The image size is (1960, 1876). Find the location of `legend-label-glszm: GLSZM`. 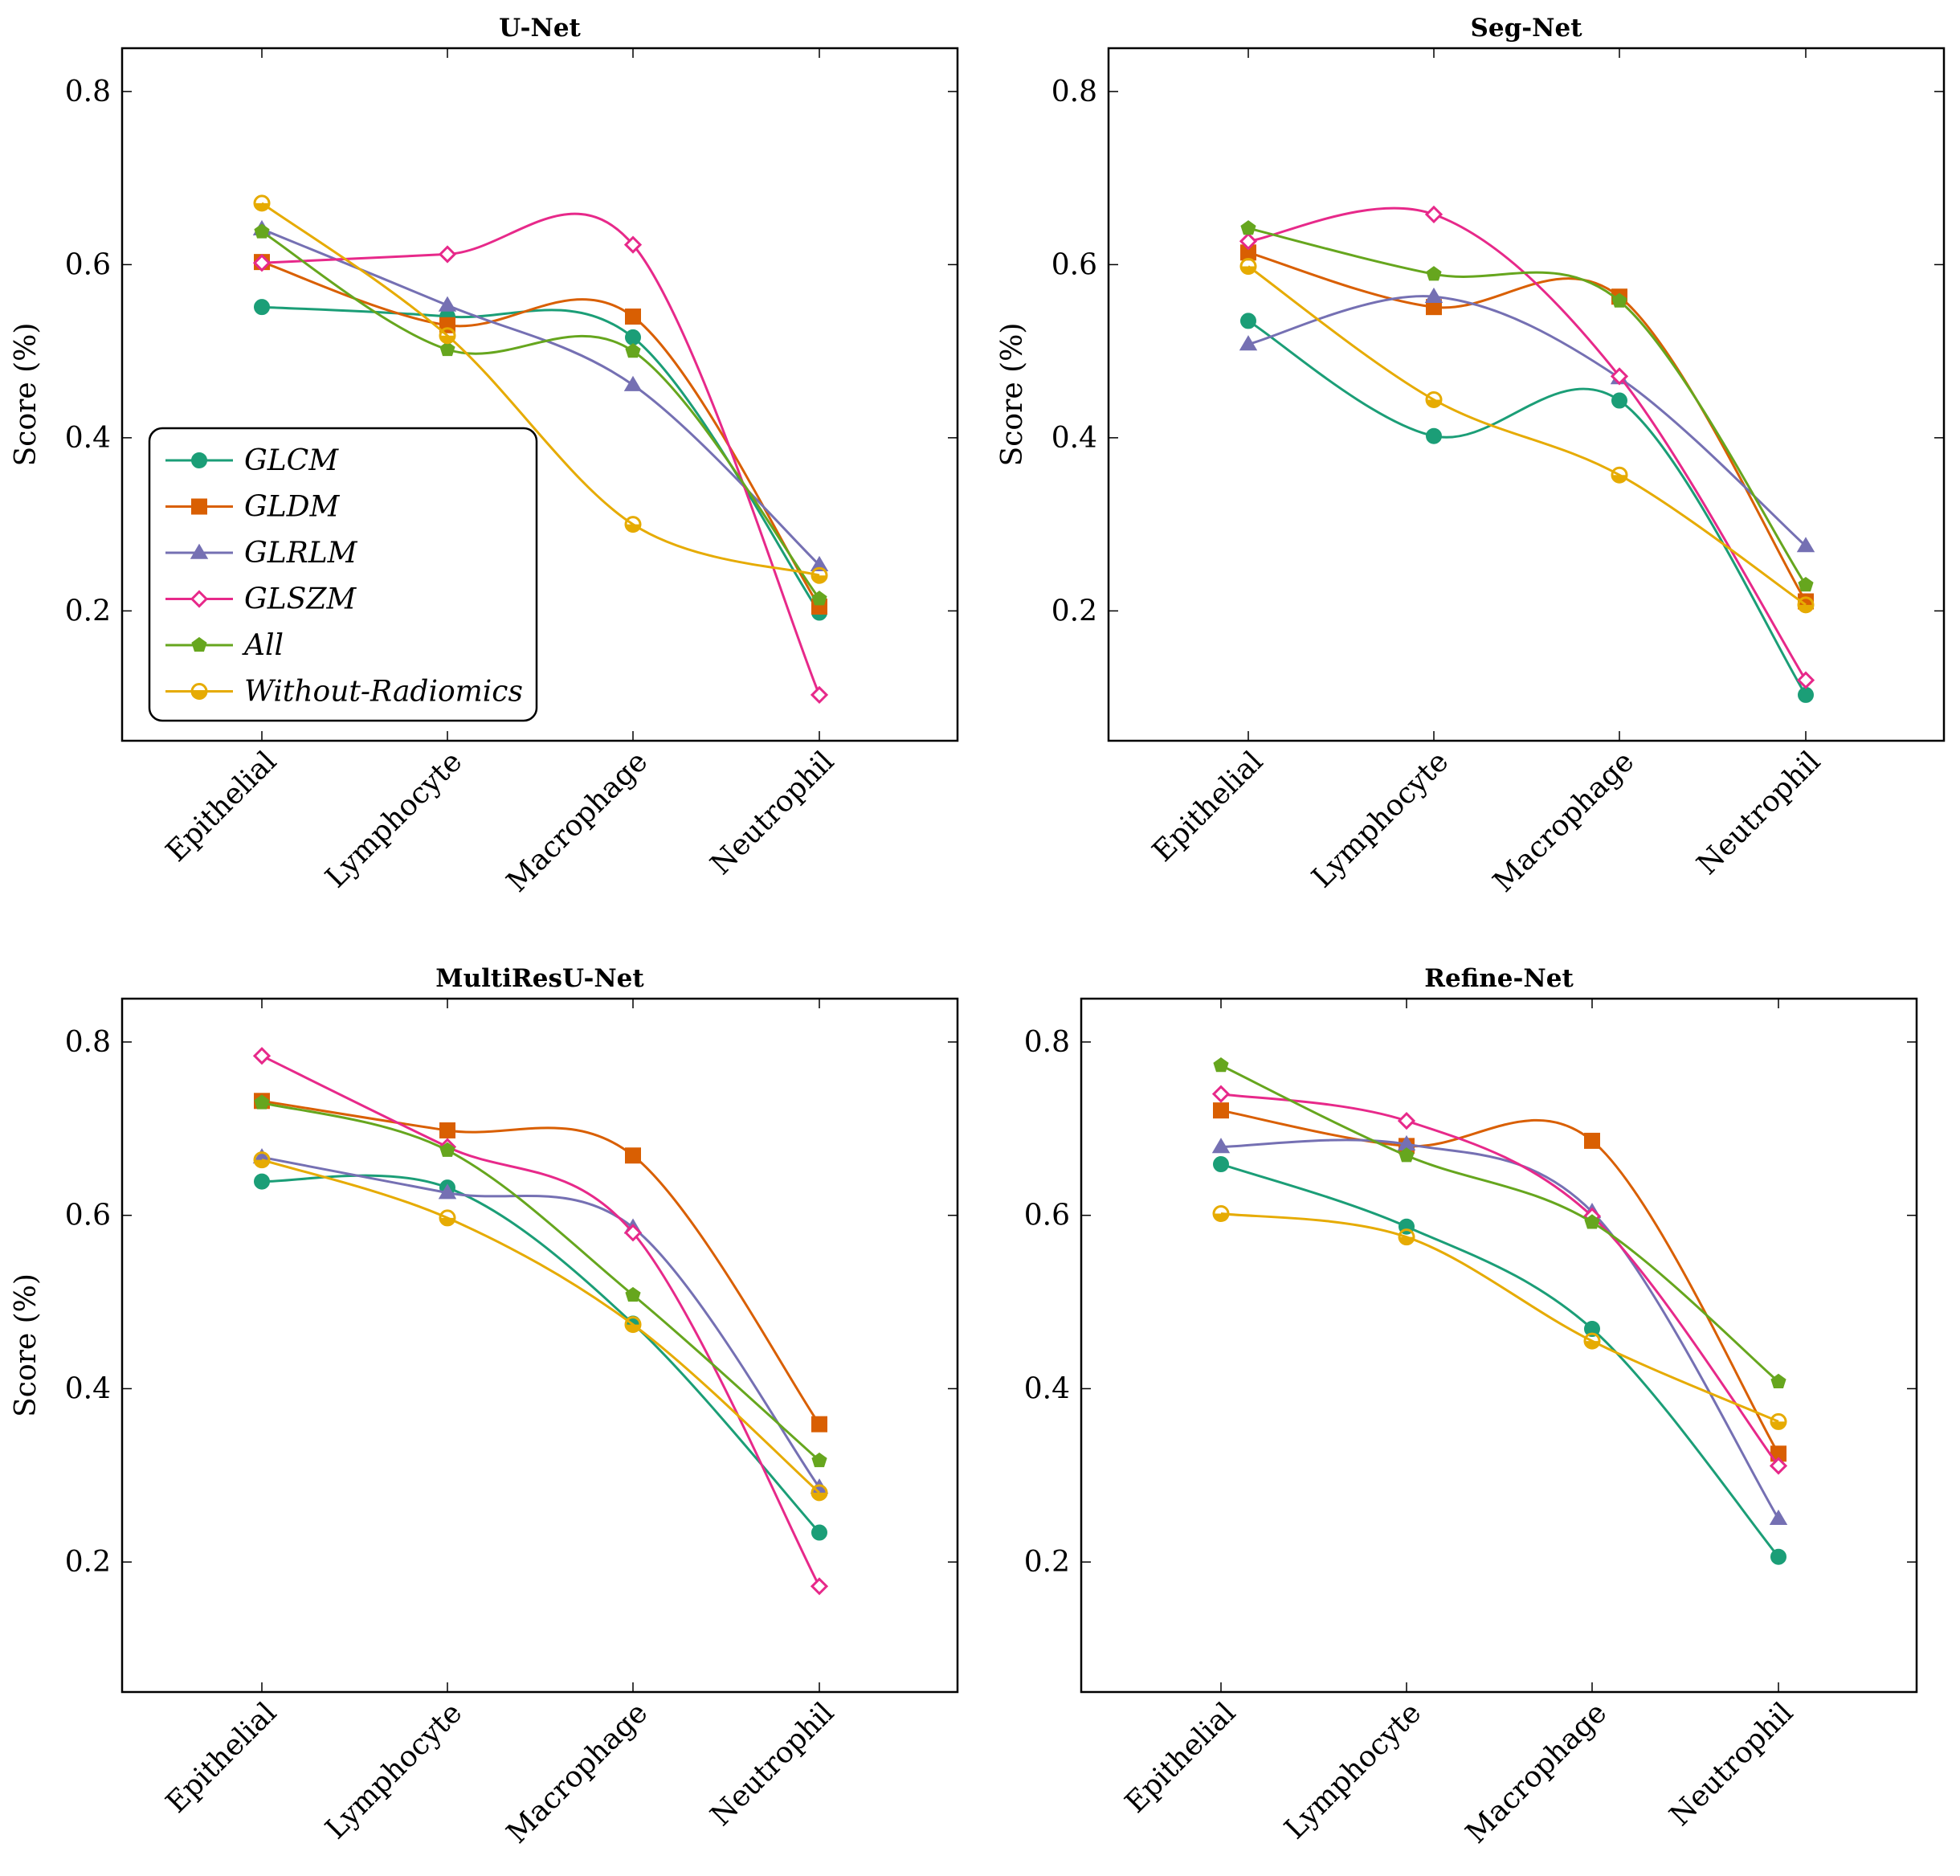

legend-label-glszm: GLSZM is located at coordinates (301, 599).